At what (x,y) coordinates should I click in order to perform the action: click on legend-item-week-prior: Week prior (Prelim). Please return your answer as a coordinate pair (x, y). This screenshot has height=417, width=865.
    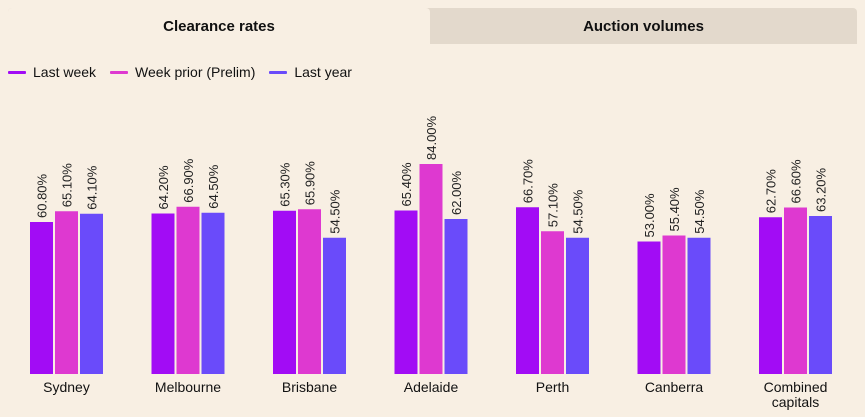
    Looking at the image, I should click on (182, 72).